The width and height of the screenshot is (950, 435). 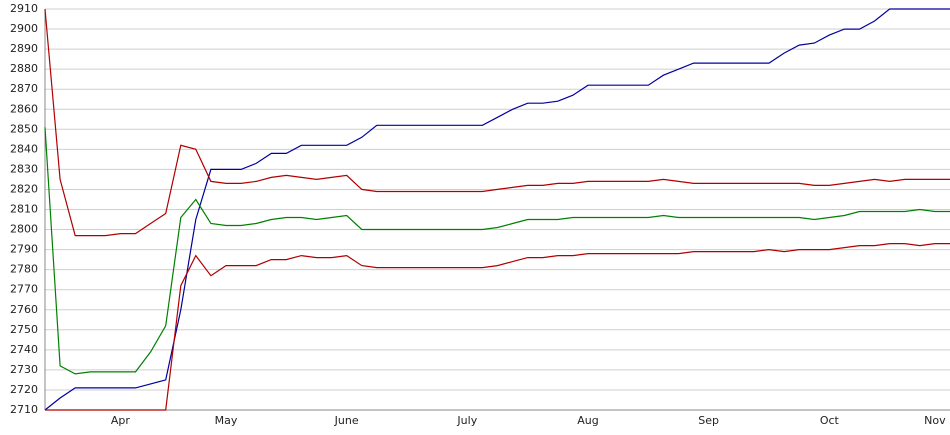 What do you see at coordinates (587, 420) in the screenshot?
I see `x-tick-label: Aug` at bounding box center [587, 420].